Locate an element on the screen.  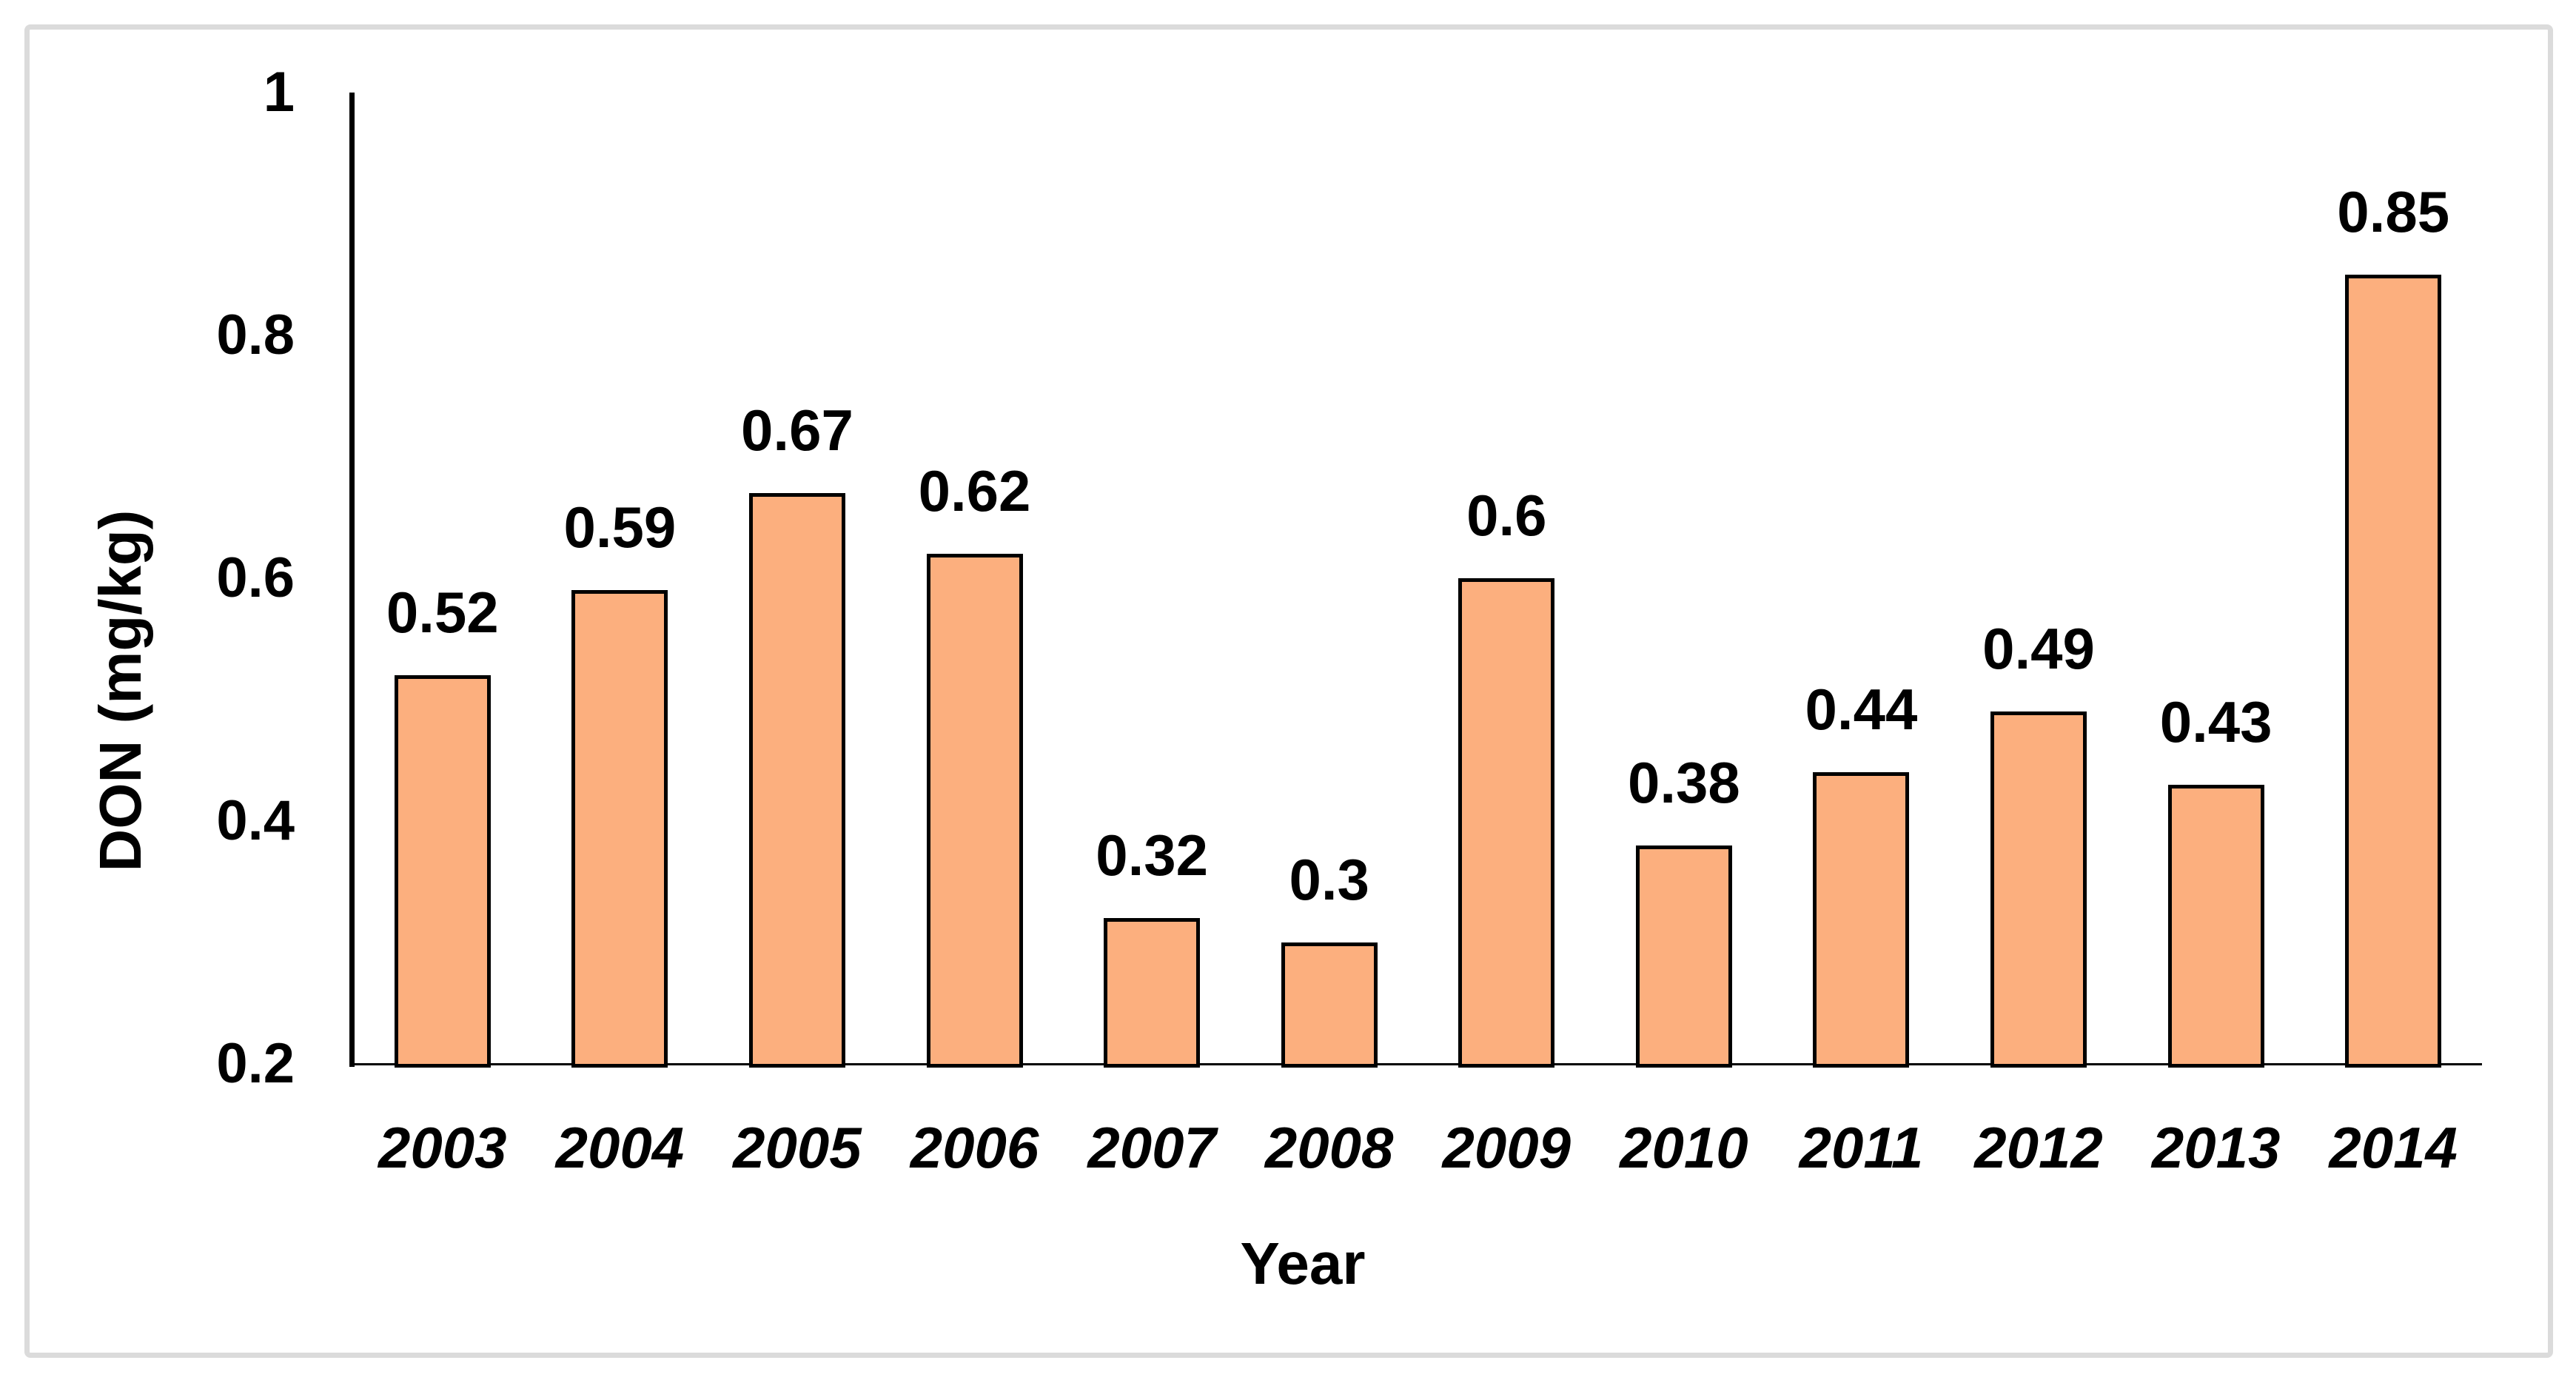
x-tick-label: 2004 is located at coordinates (620, 1148).